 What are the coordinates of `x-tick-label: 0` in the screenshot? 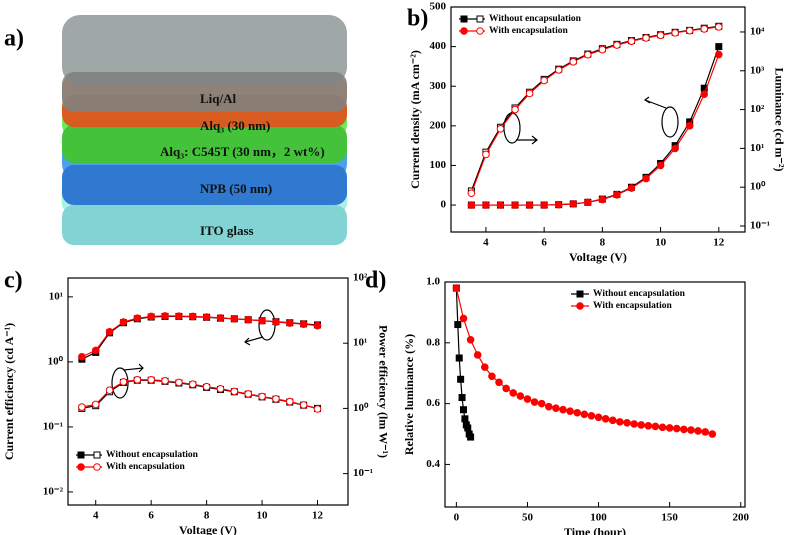 It's located at (457, 518).